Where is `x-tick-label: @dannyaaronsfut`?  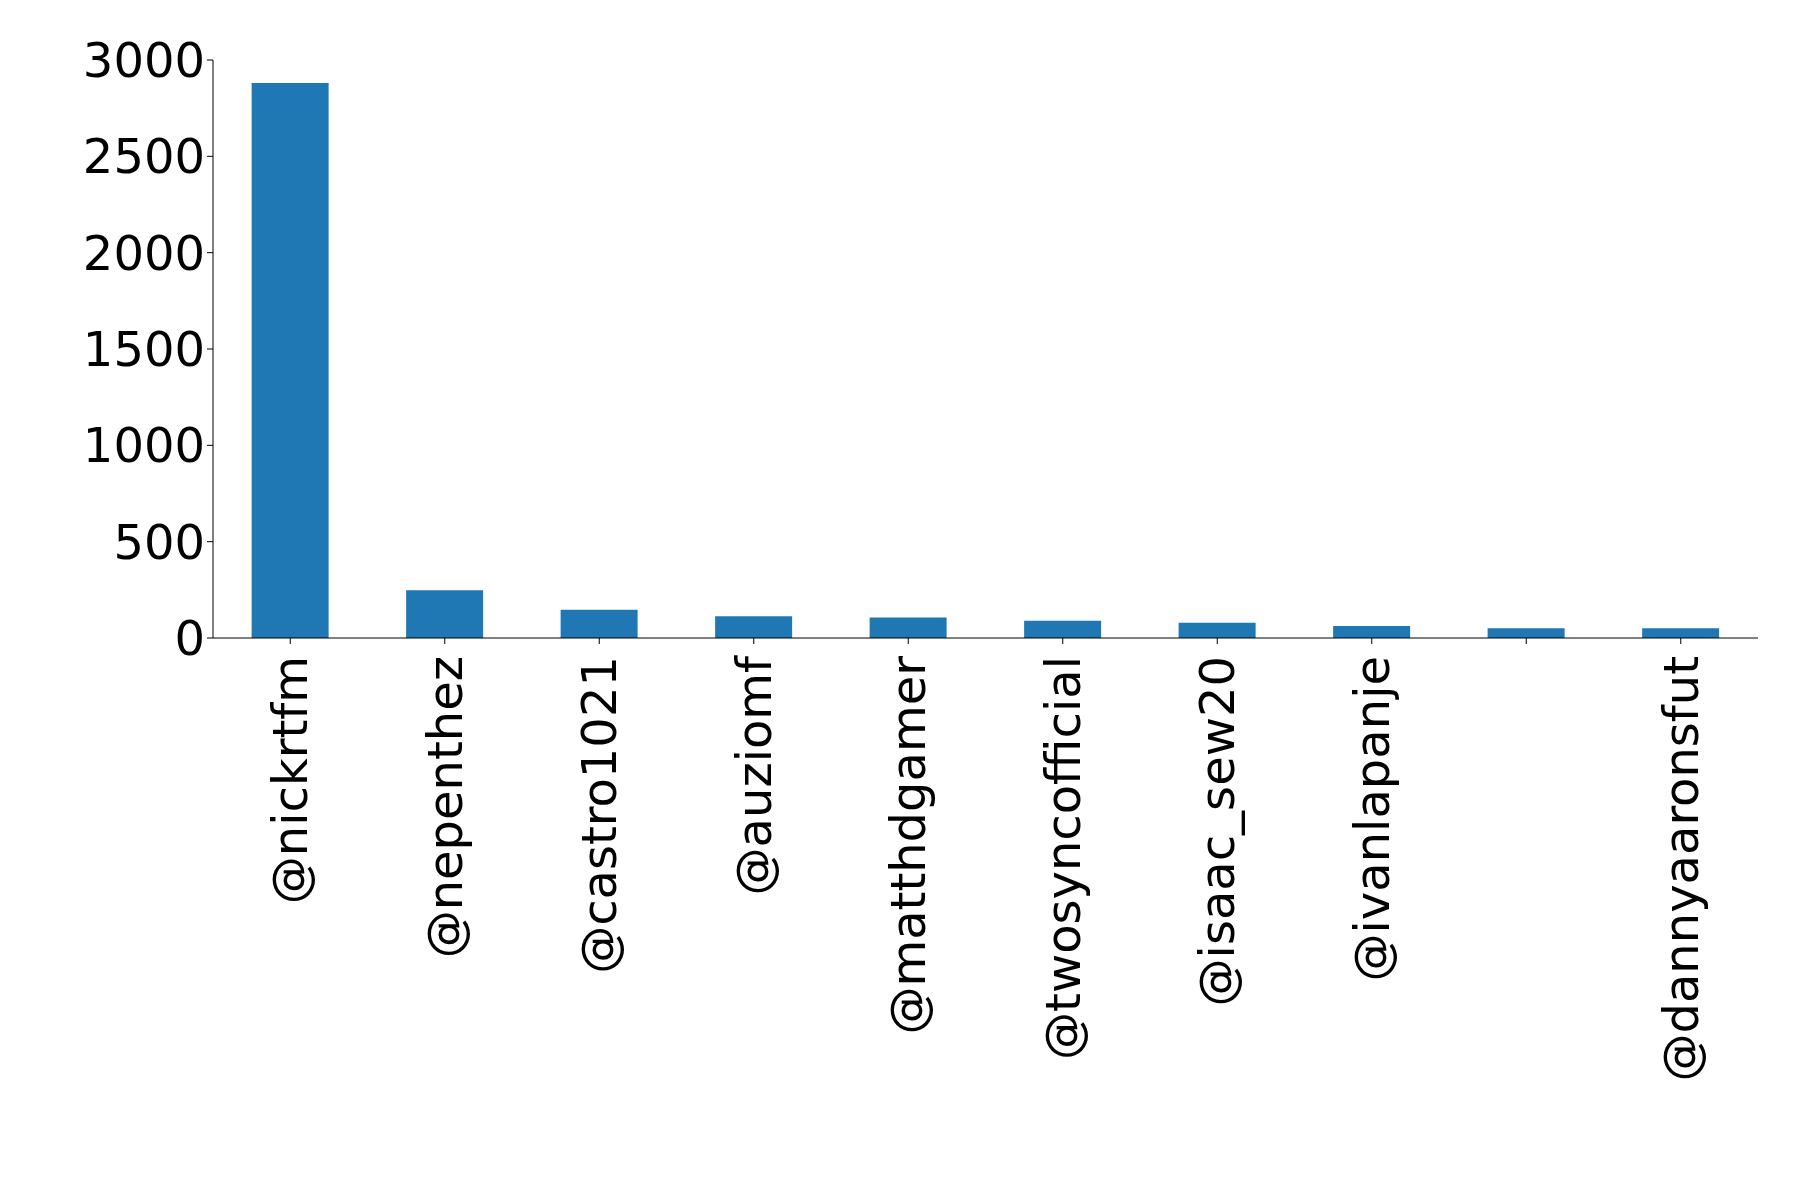 x-tick-label: @dannyaaronsfut is located at coordinates (1680, 869).